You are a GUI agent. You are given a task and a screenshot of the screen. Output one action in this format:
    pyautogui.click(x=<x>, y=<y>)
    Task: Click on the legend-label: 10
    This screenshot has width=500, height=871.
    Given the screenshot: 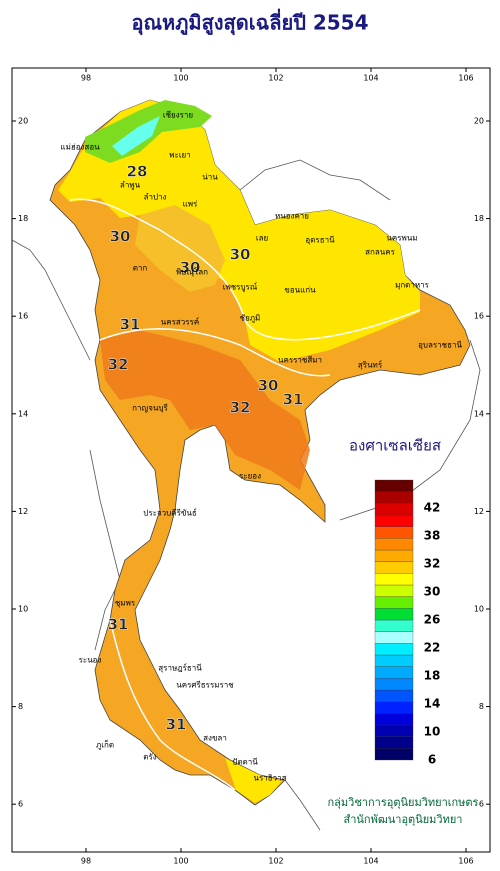 What is the action you would take?
    pyautogui.click(x=432, y=732)
    